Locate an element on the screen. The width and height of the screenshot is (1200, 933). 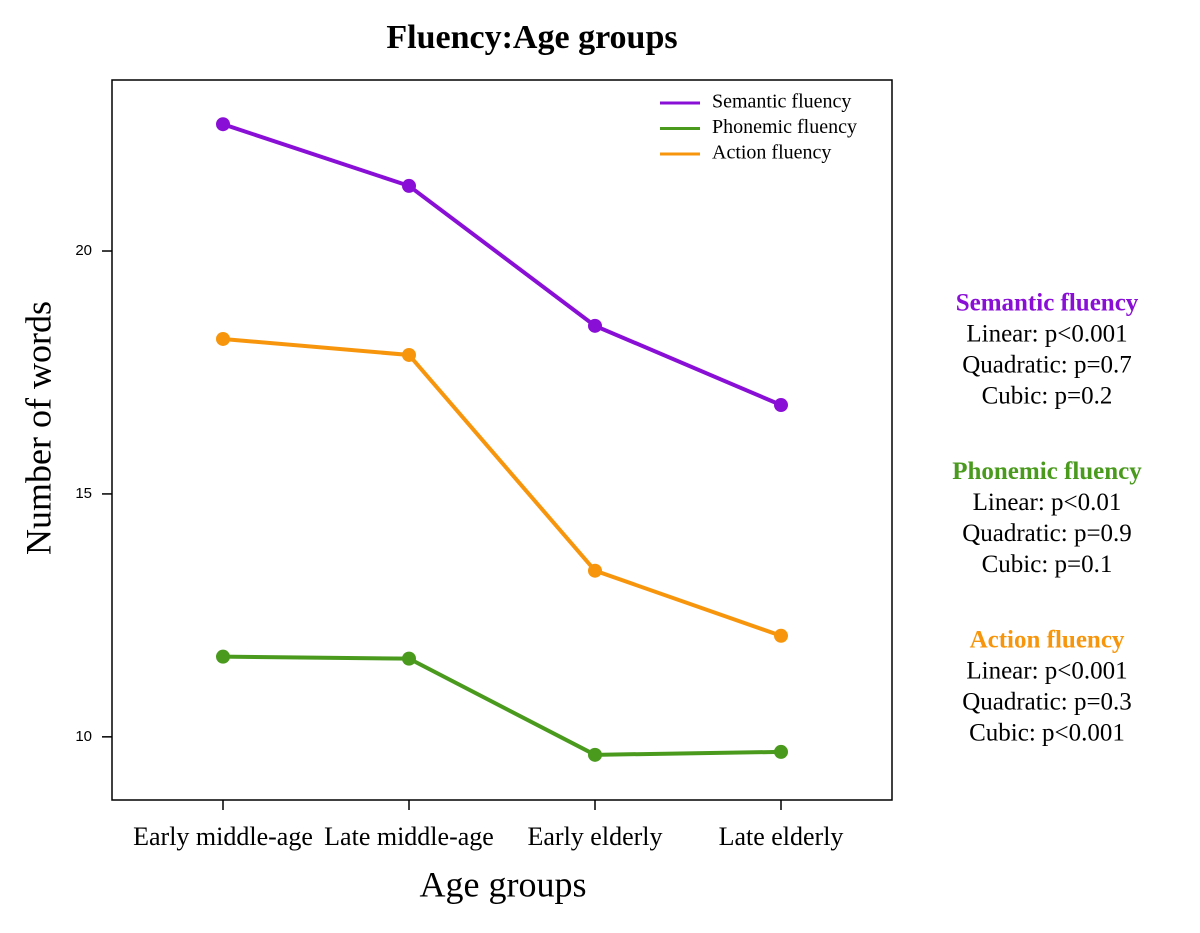
x-tick-label: Early middle-age is located at coordinates (223, 836).